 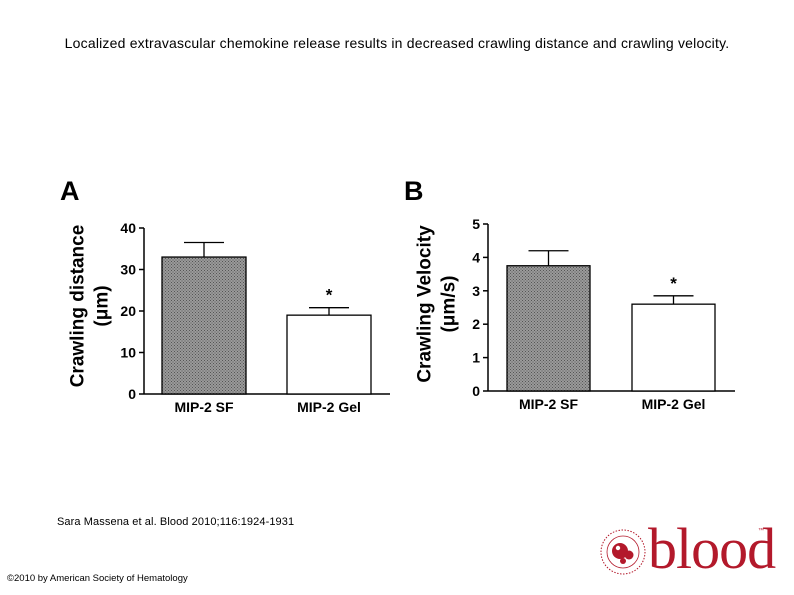 I want to click on y-tick-label: 2, so click(x=476, y=324).